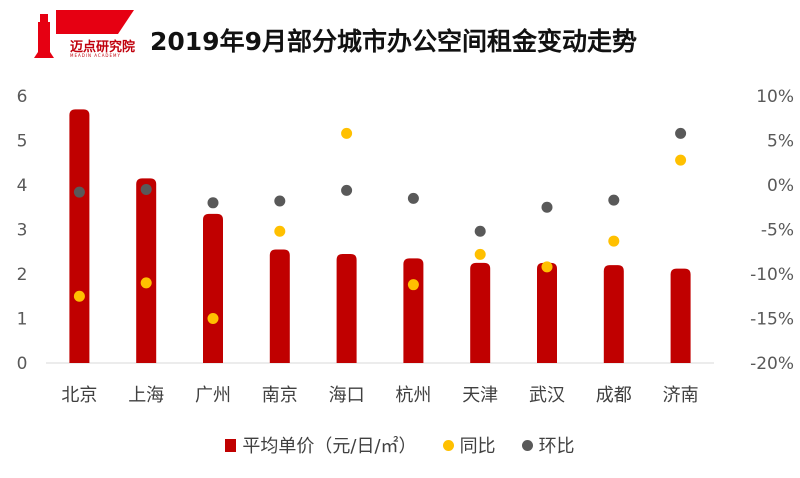 The image size is (800, 478). Describe the element at coordinates (772, 275) in the screenshot. I see `y-right-tick-label: -10%` at that location.